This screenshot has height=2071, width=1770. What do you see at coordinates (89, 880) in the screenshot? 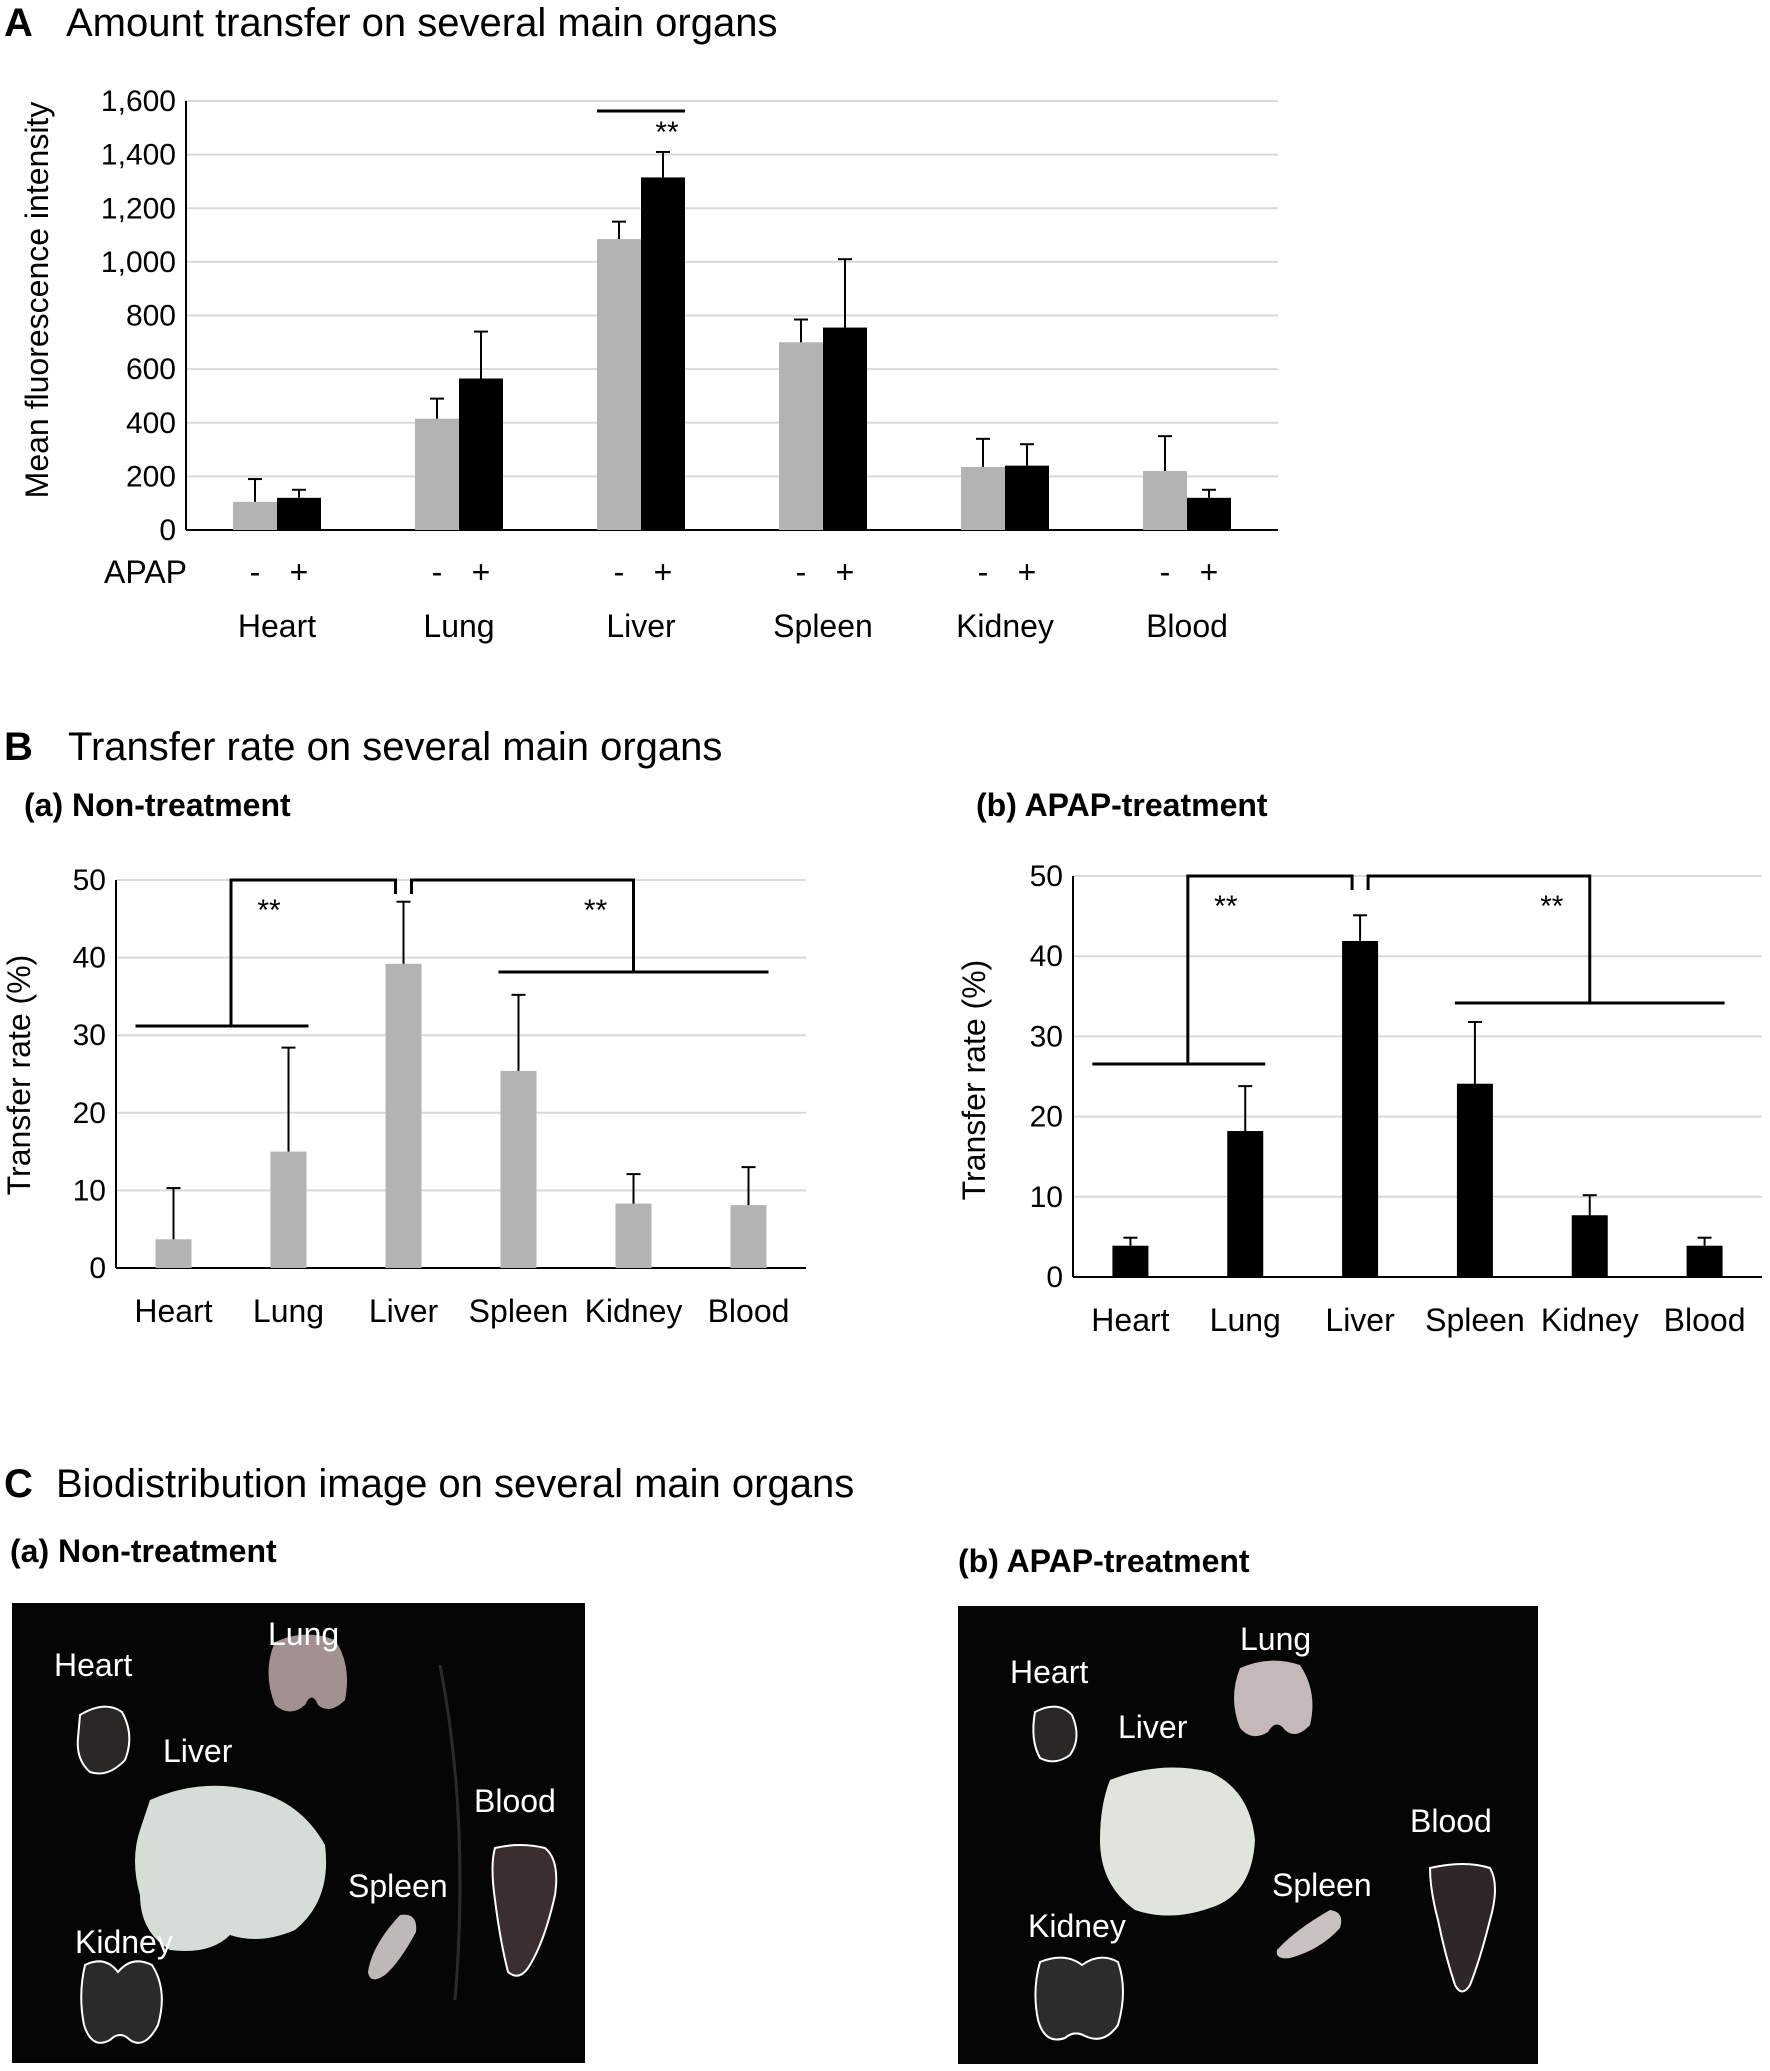
I see `y-tick-label: 50` at bounding box center [89, 880].